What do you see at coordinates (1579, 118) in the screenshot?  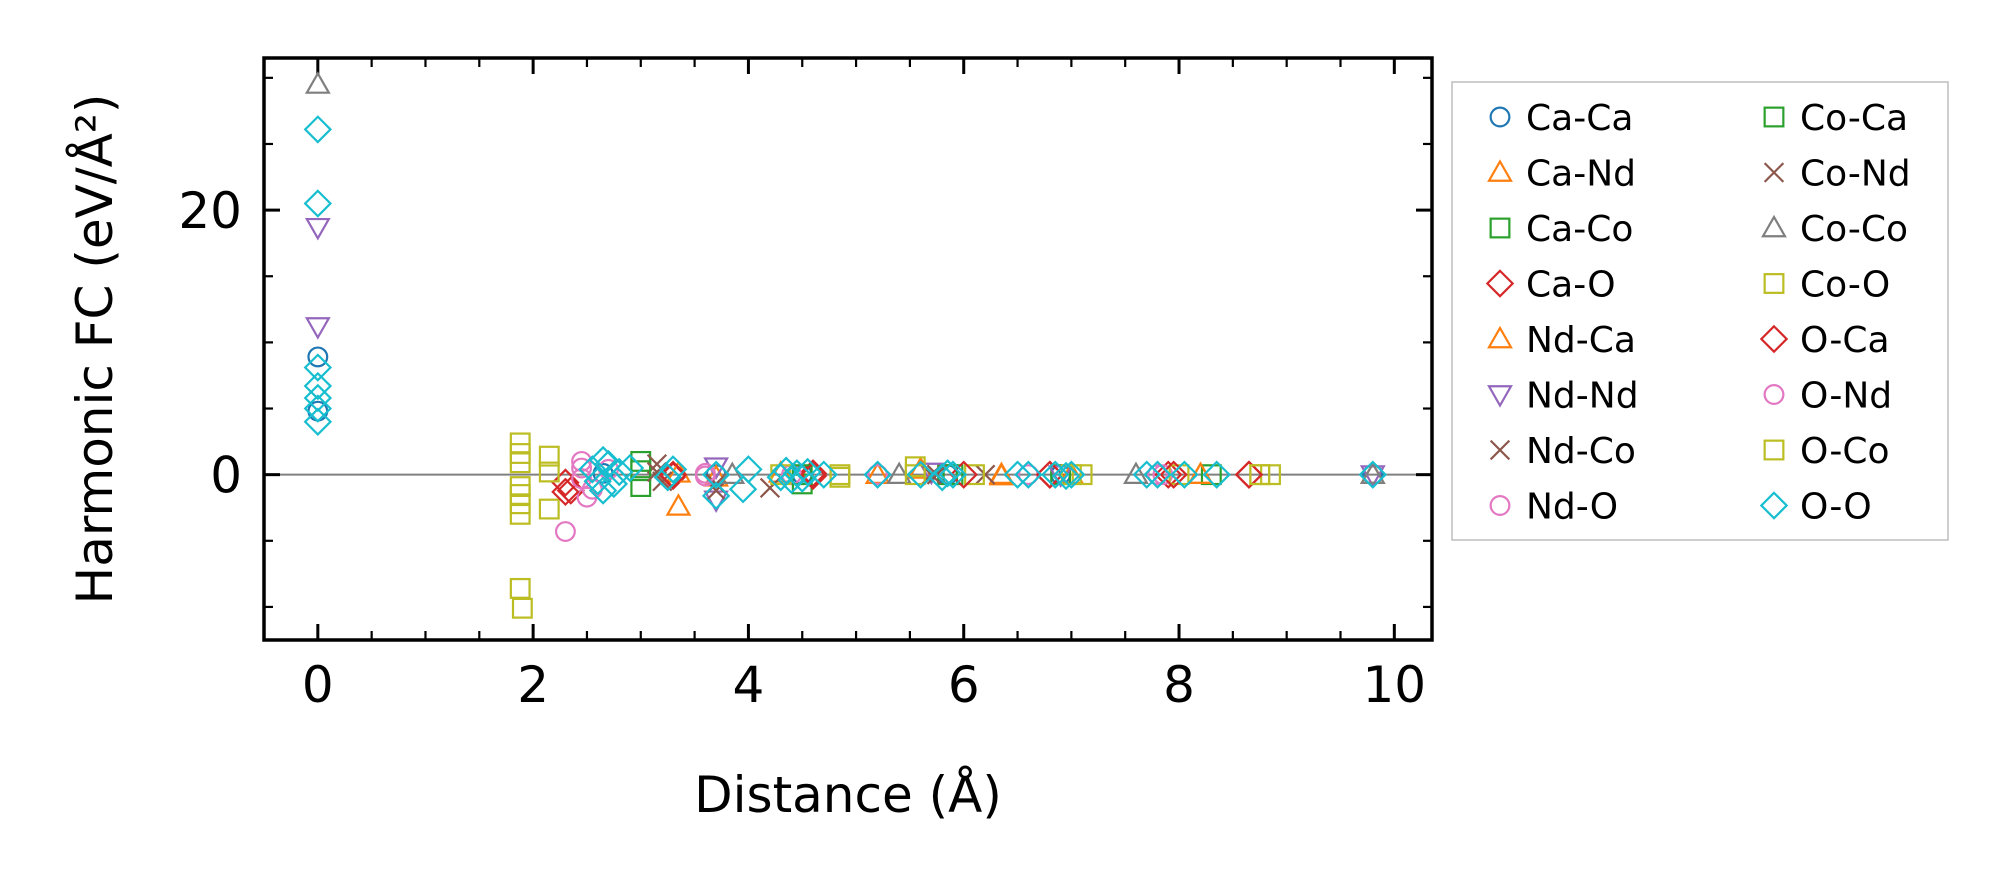 I see `legend-label: Ca-Ca` at bounding box center [1579, 118].